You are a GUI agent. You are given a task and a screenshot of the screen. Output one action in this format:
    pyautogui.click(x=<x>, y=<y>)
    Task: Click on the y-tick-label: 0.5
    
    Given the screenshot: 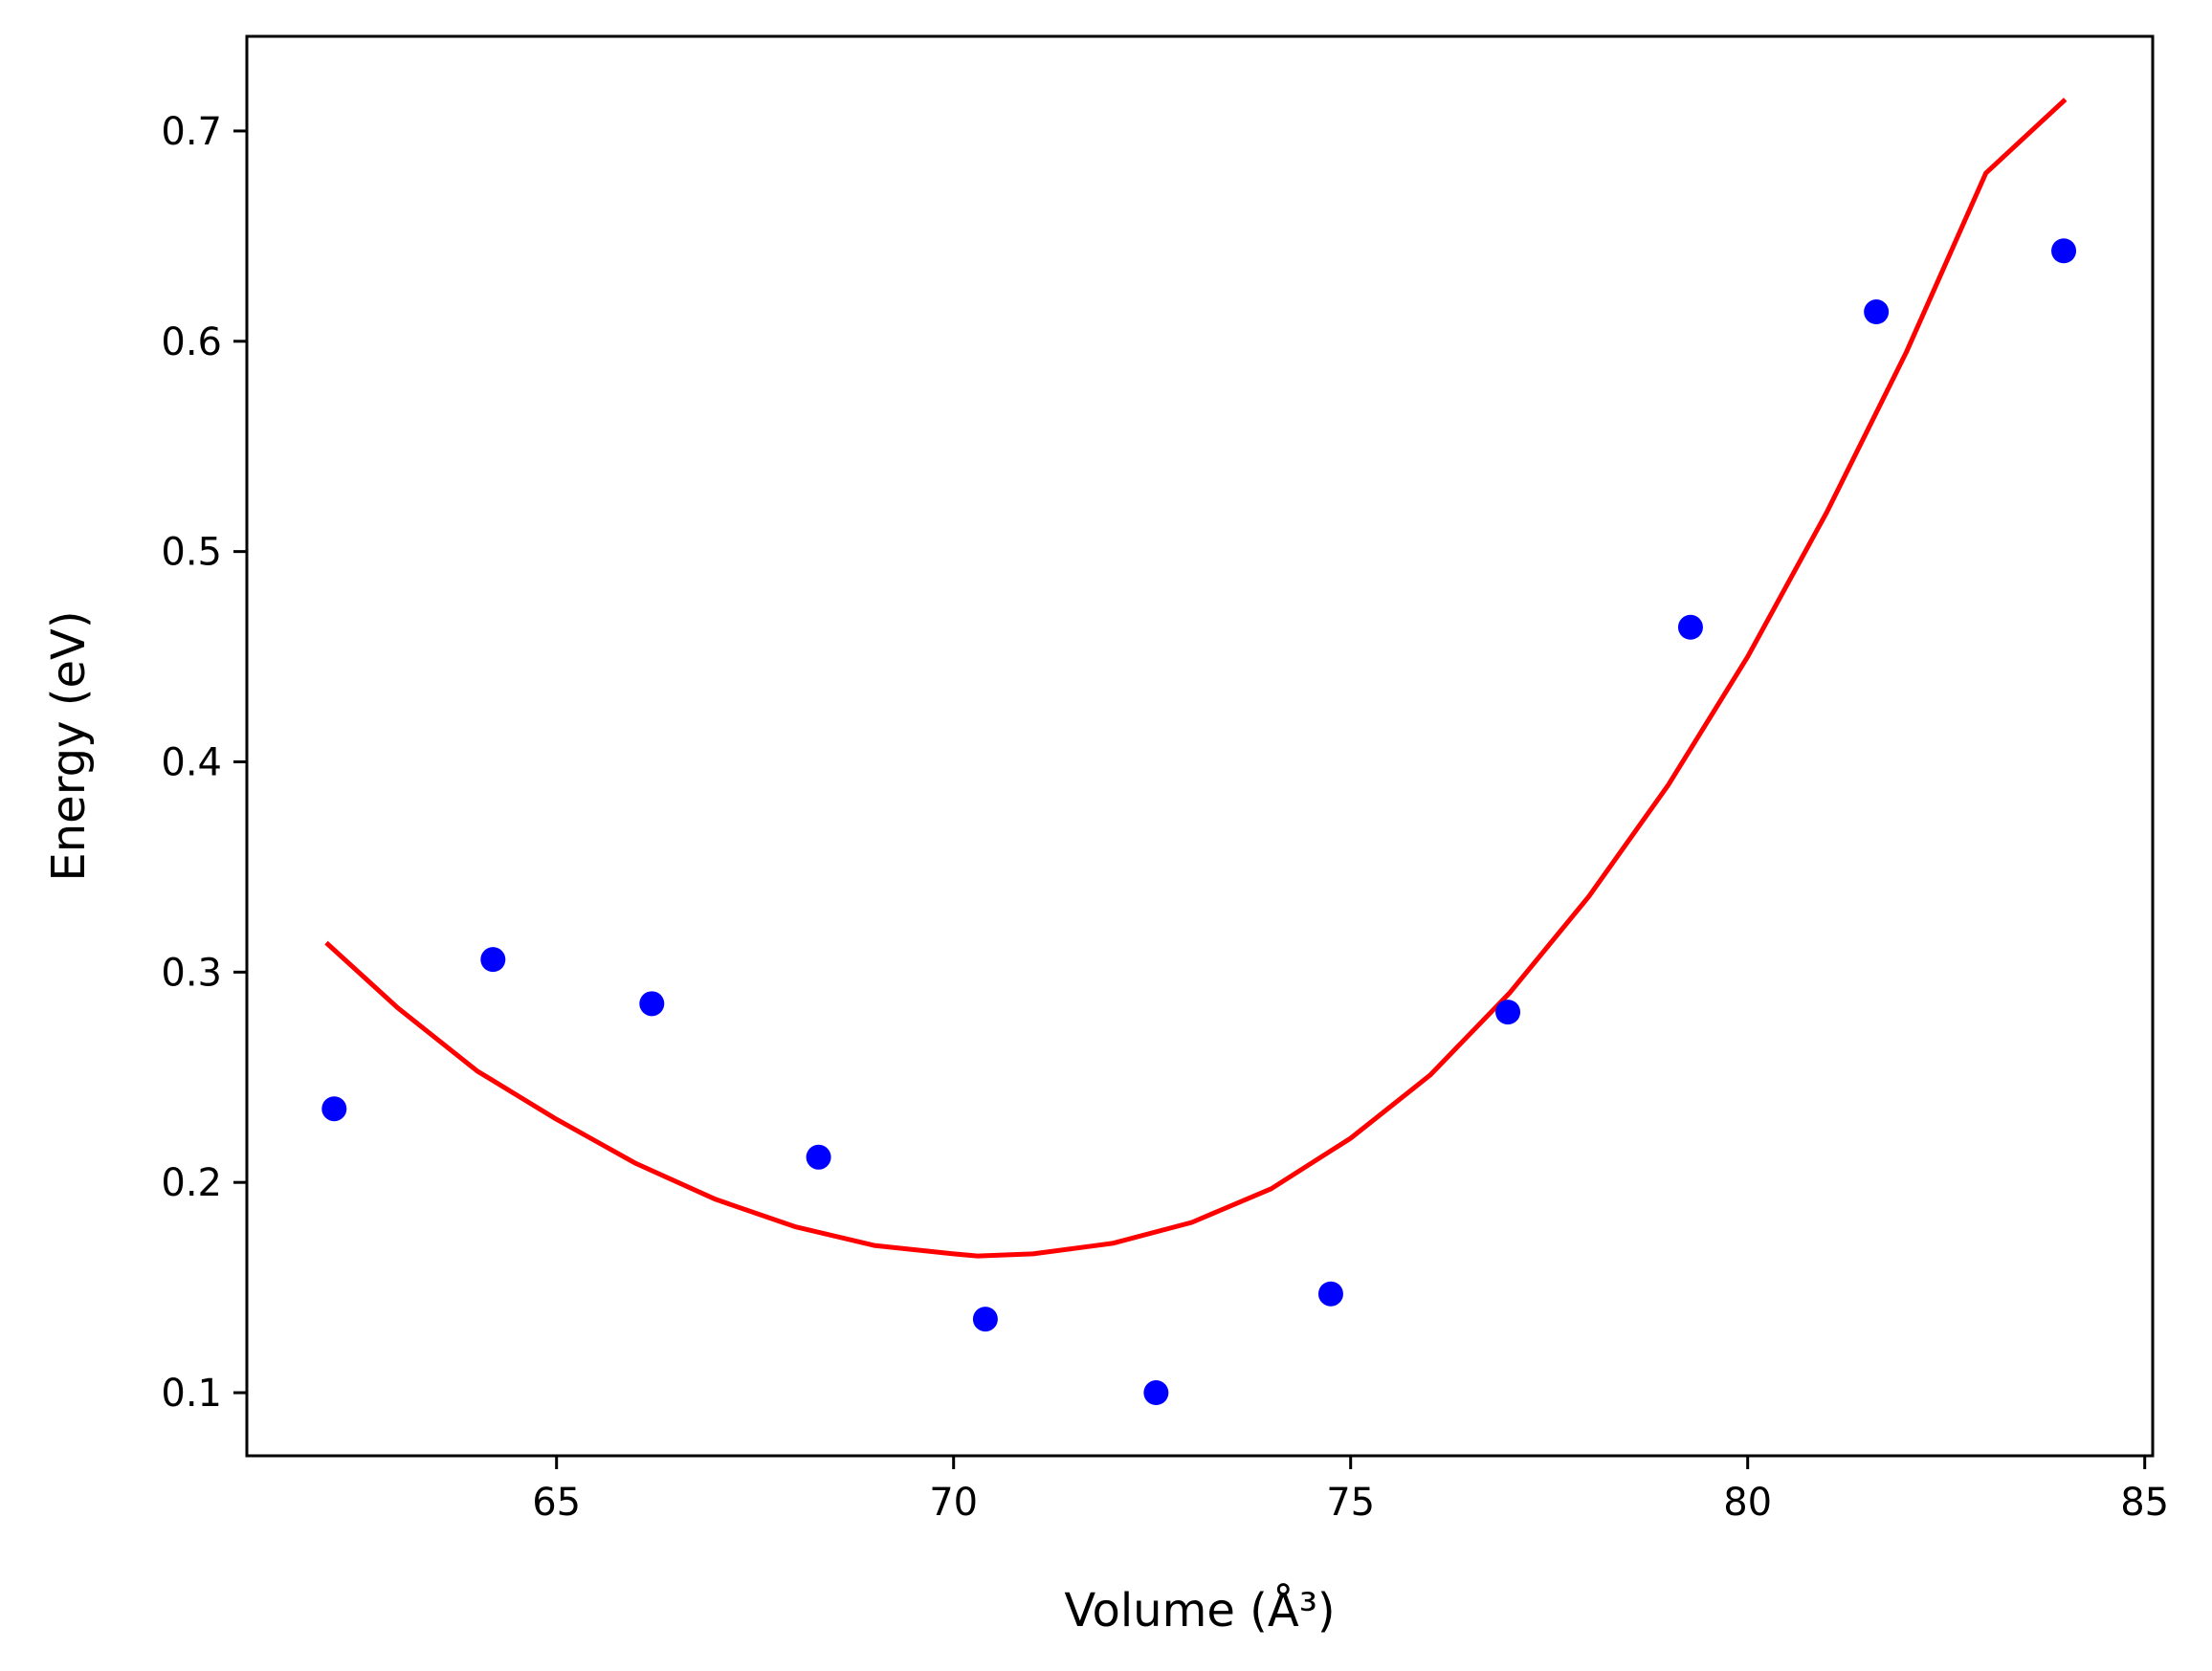 What is the action you would take?
    pyautogui.click(x=191, y=553)
    